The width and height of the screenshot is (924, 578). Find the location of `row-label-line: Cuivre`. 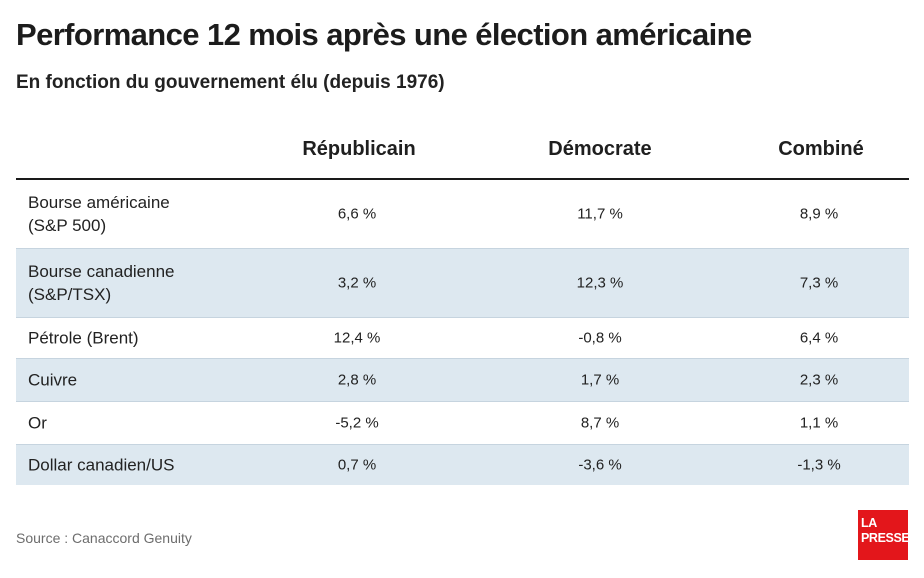

row-label-line: Cuivre is located at coordinates (53, 380).